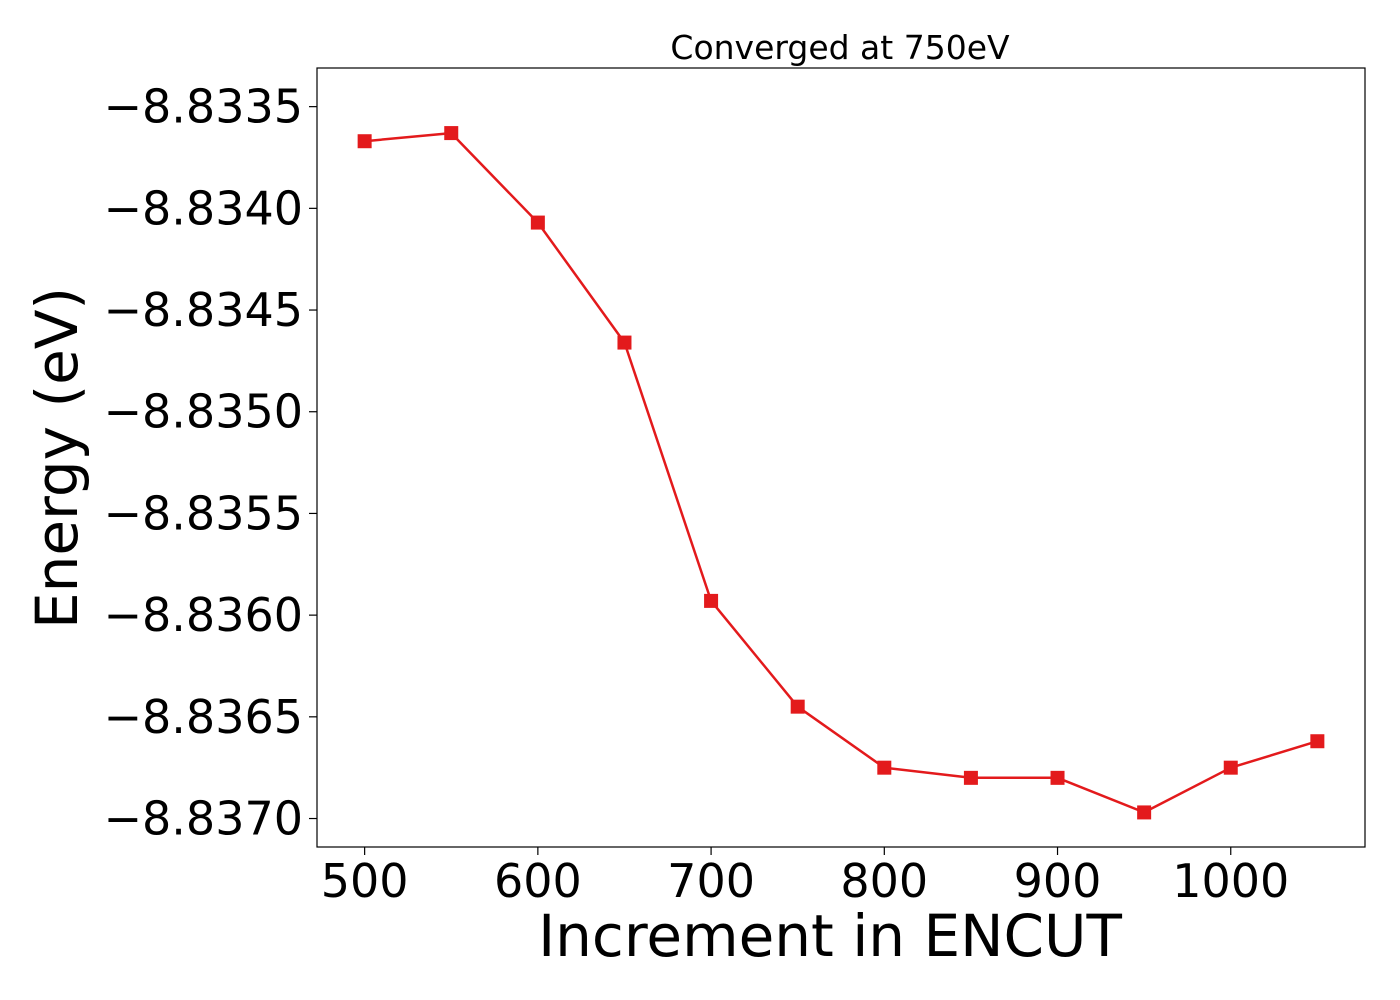 This screenshot has width=1400, height=1000. What do you see at coordinates (1058, 881) in the screenshot?
I see `x-tick-label: 900` at bounding box center [1058, 881].